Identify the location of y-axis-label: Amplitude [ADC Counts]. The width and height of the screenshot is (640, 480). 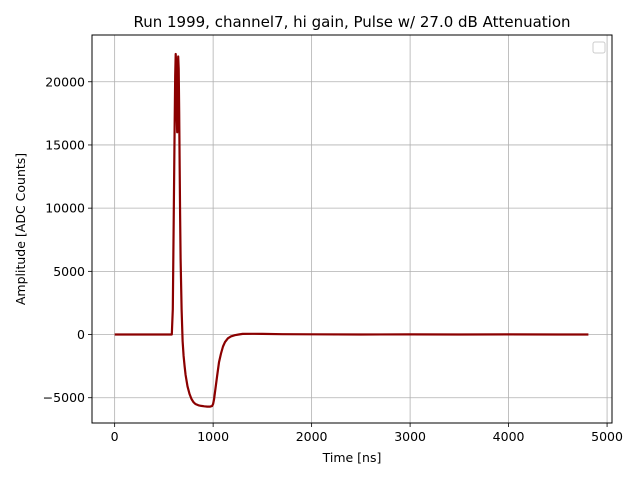
(20, 229).